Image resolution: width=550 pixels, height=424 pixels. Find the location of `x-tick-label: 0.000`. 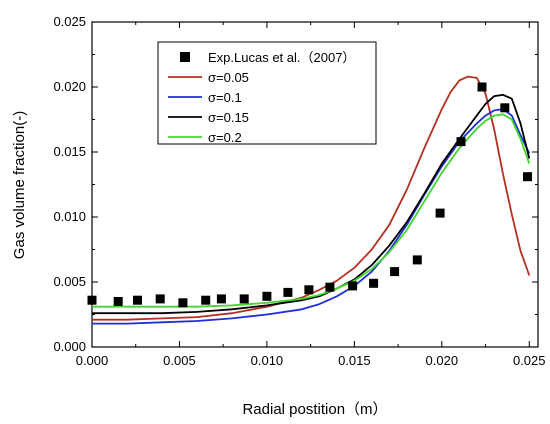

x-tick-label: 0.000 is located at coordinates (92, 360).